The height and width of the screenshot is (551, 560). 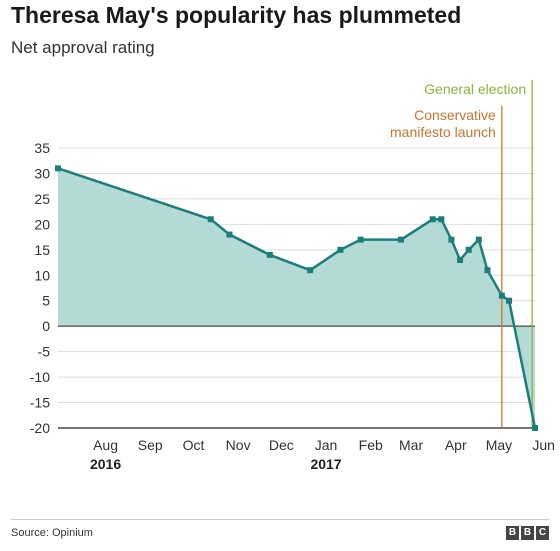 What do you see at coordinates (326, 445) in the screenshot?
I see `x-tick-label: Jan` at bounding box center [326, 445].